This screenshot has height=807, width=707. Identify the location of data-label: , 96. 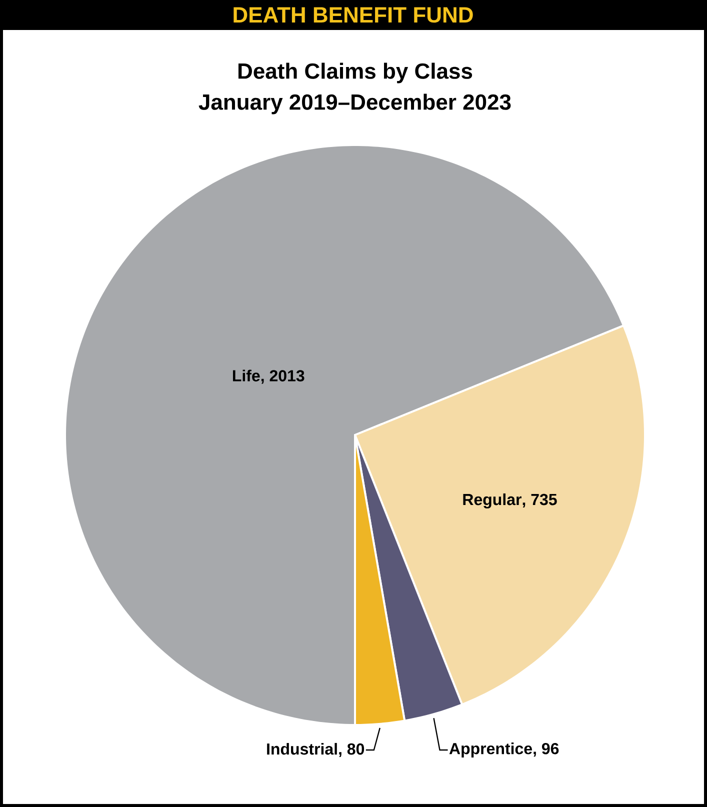
(546, 749).